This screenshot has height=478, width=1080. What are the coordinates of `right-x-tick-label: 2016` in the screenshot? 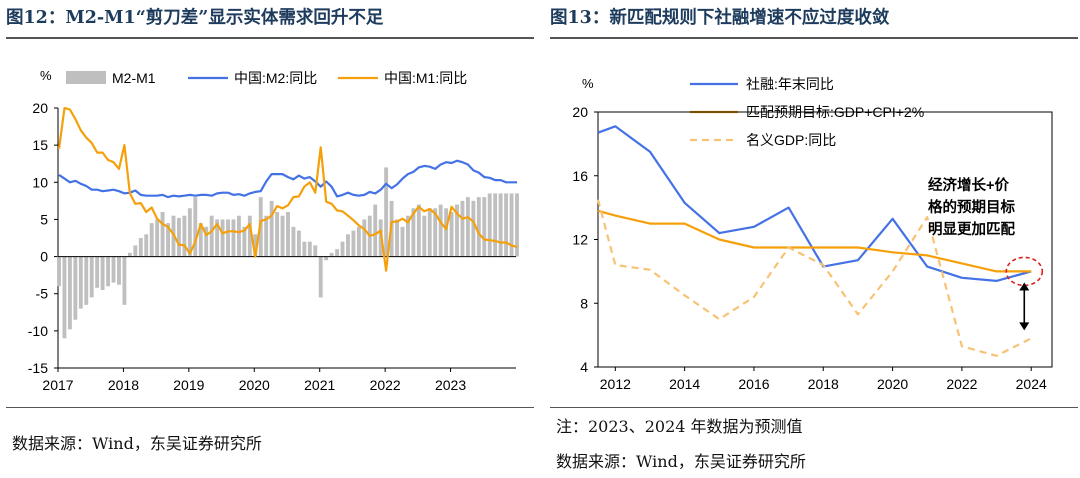 It's located at (753, 384).